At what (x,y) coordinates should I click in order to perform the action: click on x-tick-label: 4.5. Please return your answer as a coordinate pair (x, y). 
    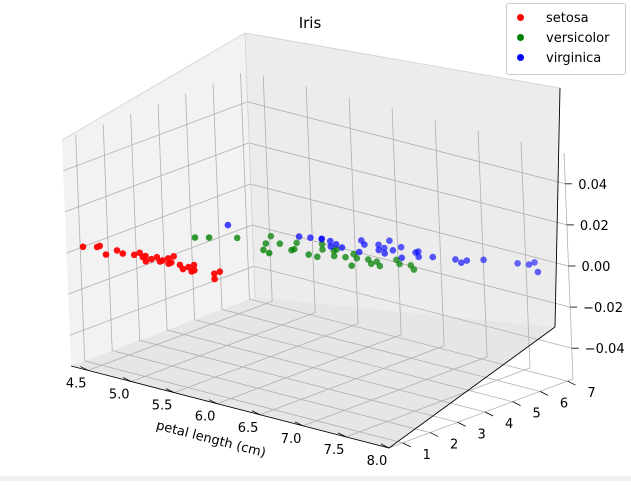
    Looking at the image, I should click on (76, 383).